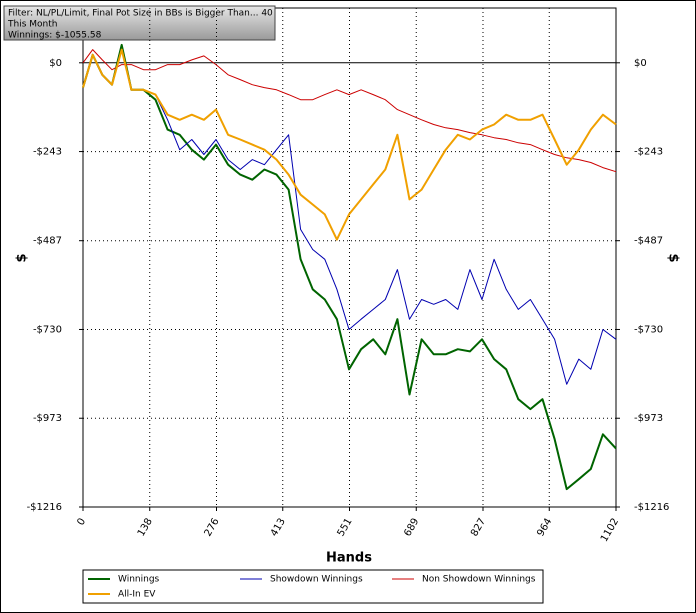 The width and height of the screenshot is (696, 613). I want to click on info-line: Winnings: $-1055.58, so click(55, 36).